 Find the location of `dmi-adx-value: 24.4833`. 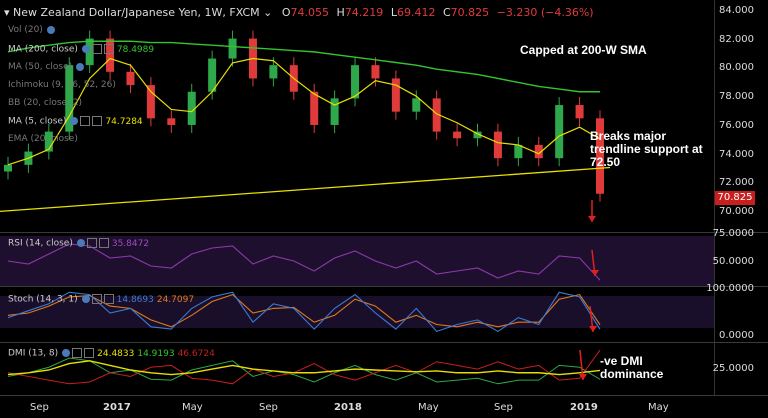

dmi-adx-value: 24.4833 is located at coordinates (116, 353).